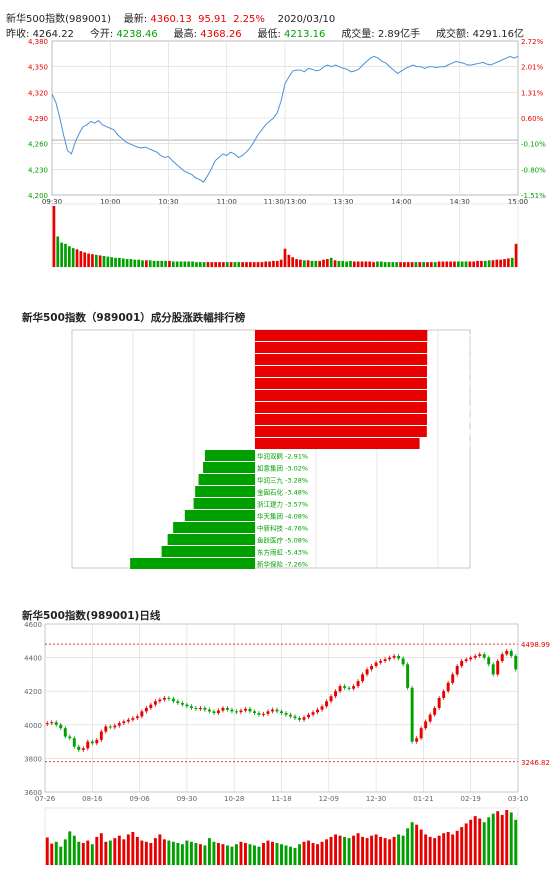 Image resolution: width=551 pixels, height=873 pixels. What do you see at coordinates (358, 34) in the screenshot?
I see `volume-label: 成交量:` at bounding box center [358, 34].